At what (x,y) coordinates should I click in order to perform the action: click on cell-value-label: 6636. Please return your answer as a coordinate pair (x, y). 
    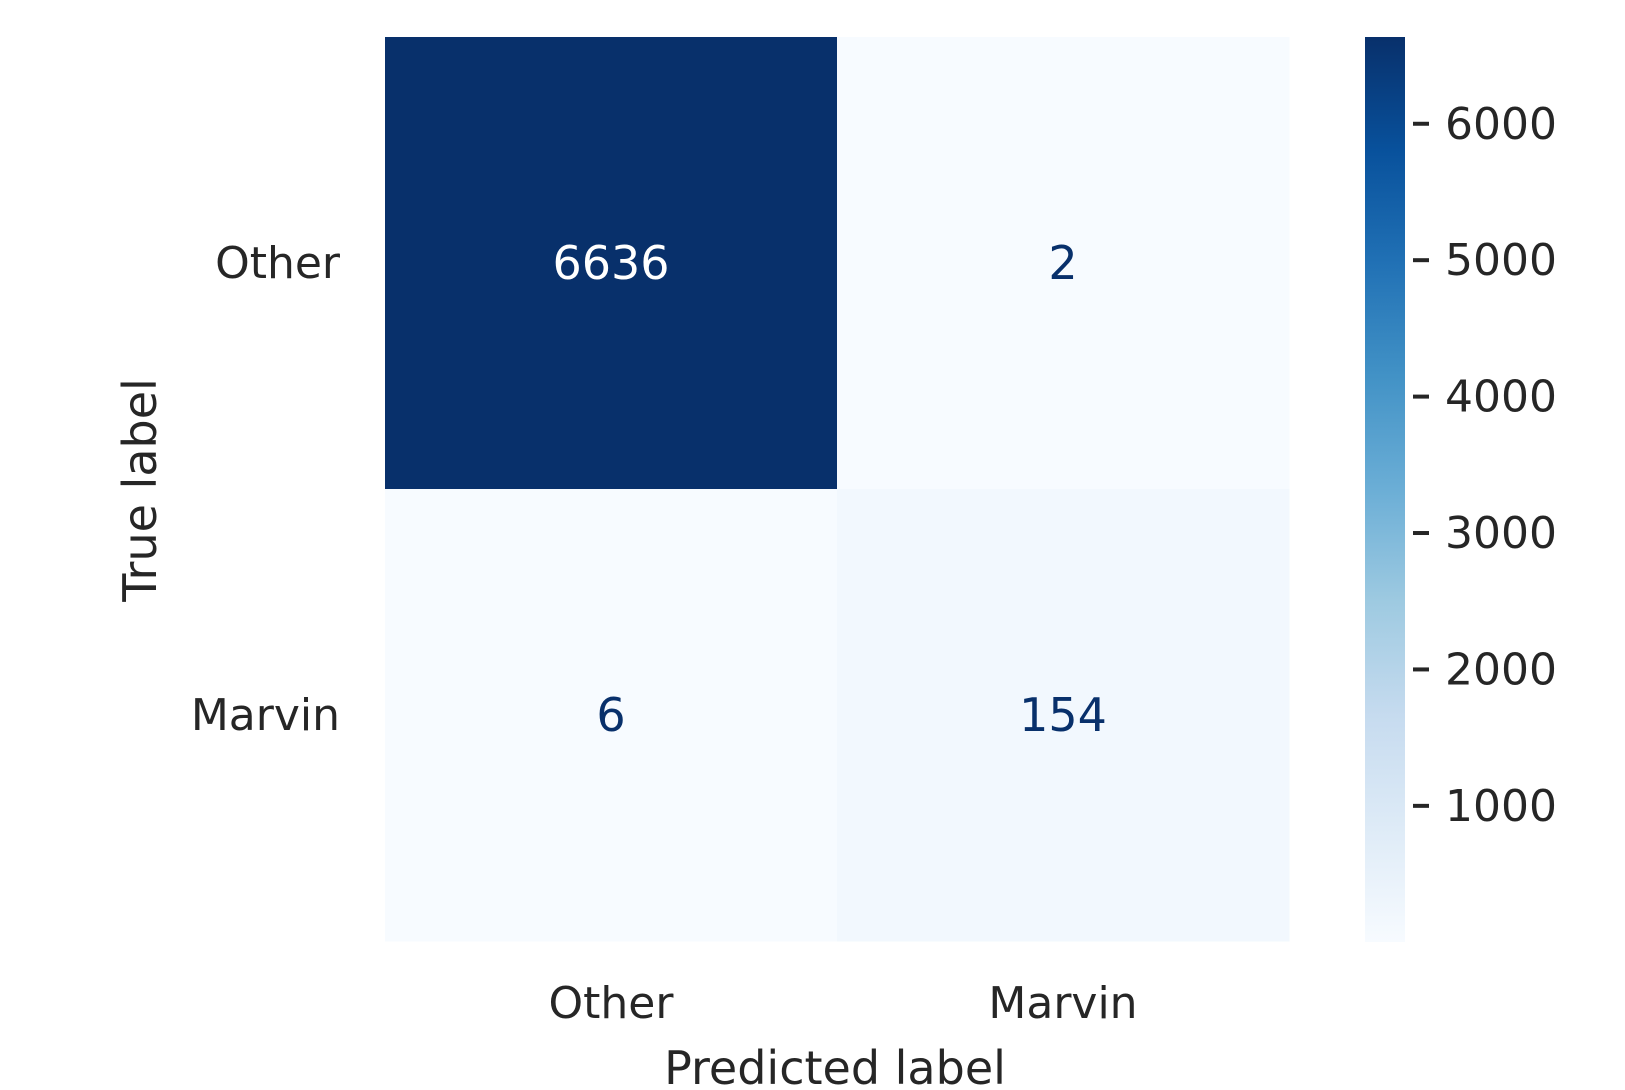
    Looking at the image, I should click on (610, 263).